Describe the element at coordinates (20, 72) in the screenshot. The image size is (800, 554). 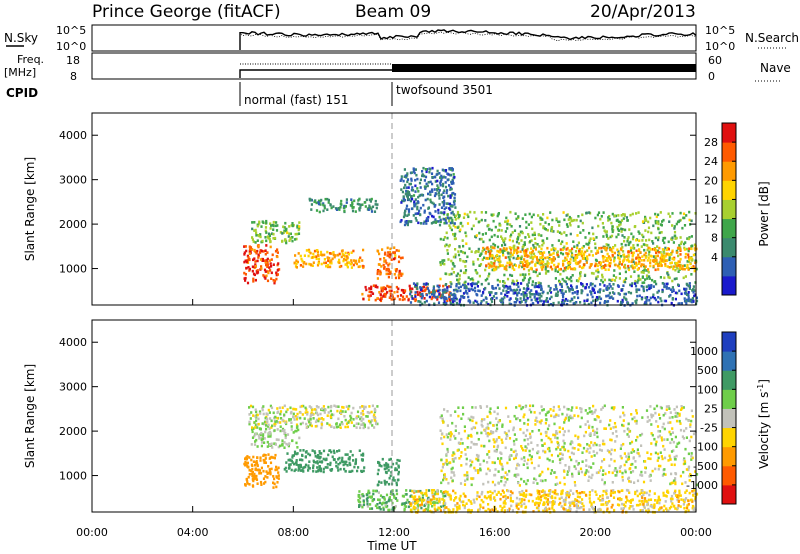
I see `freq-unit: [MHz]` at that location.